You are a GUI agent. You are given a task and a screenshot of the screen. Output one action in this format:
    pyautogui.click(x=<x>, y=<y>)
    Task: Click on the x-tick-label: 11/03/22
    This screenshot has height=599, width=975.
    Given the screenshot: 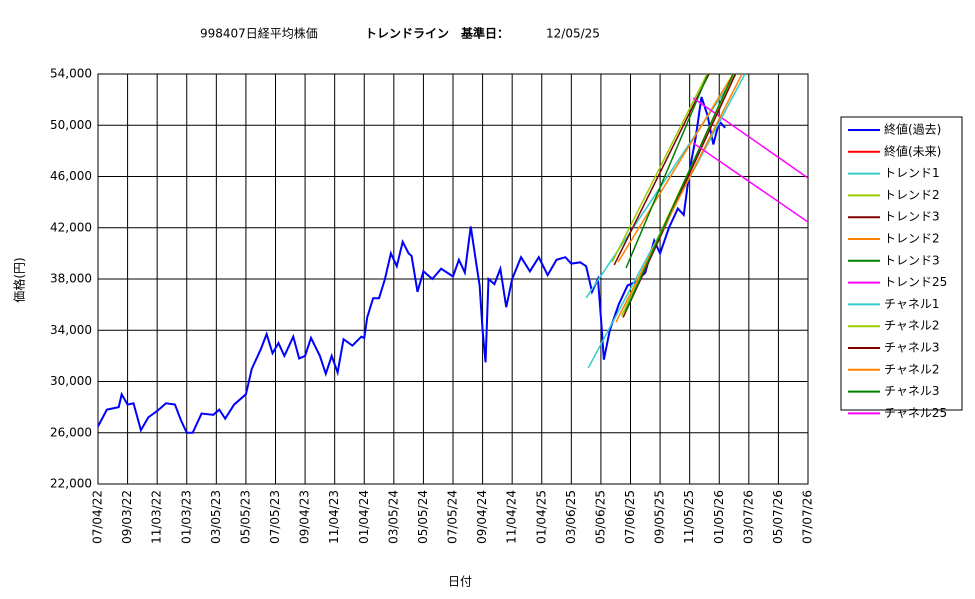 What is the action you would take?
    pyautogui.click(x=157, y=517)
    